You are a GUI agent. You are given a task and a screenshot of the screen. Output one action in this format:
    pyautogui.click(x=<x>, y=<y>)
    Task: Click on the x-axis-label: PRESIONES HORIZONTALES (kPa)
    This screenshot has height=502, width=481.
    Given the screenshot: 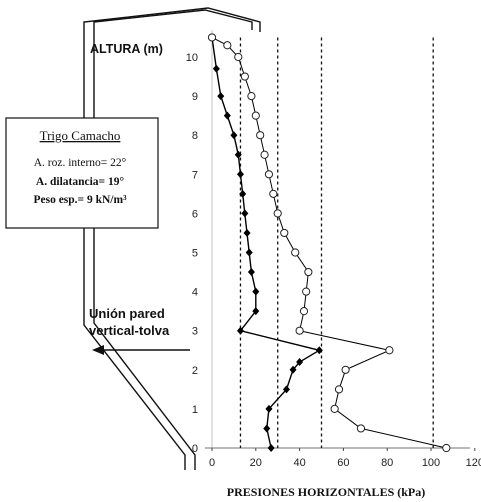 What is the action you would take?
    pyautogui.click(x=326, y=492)
    